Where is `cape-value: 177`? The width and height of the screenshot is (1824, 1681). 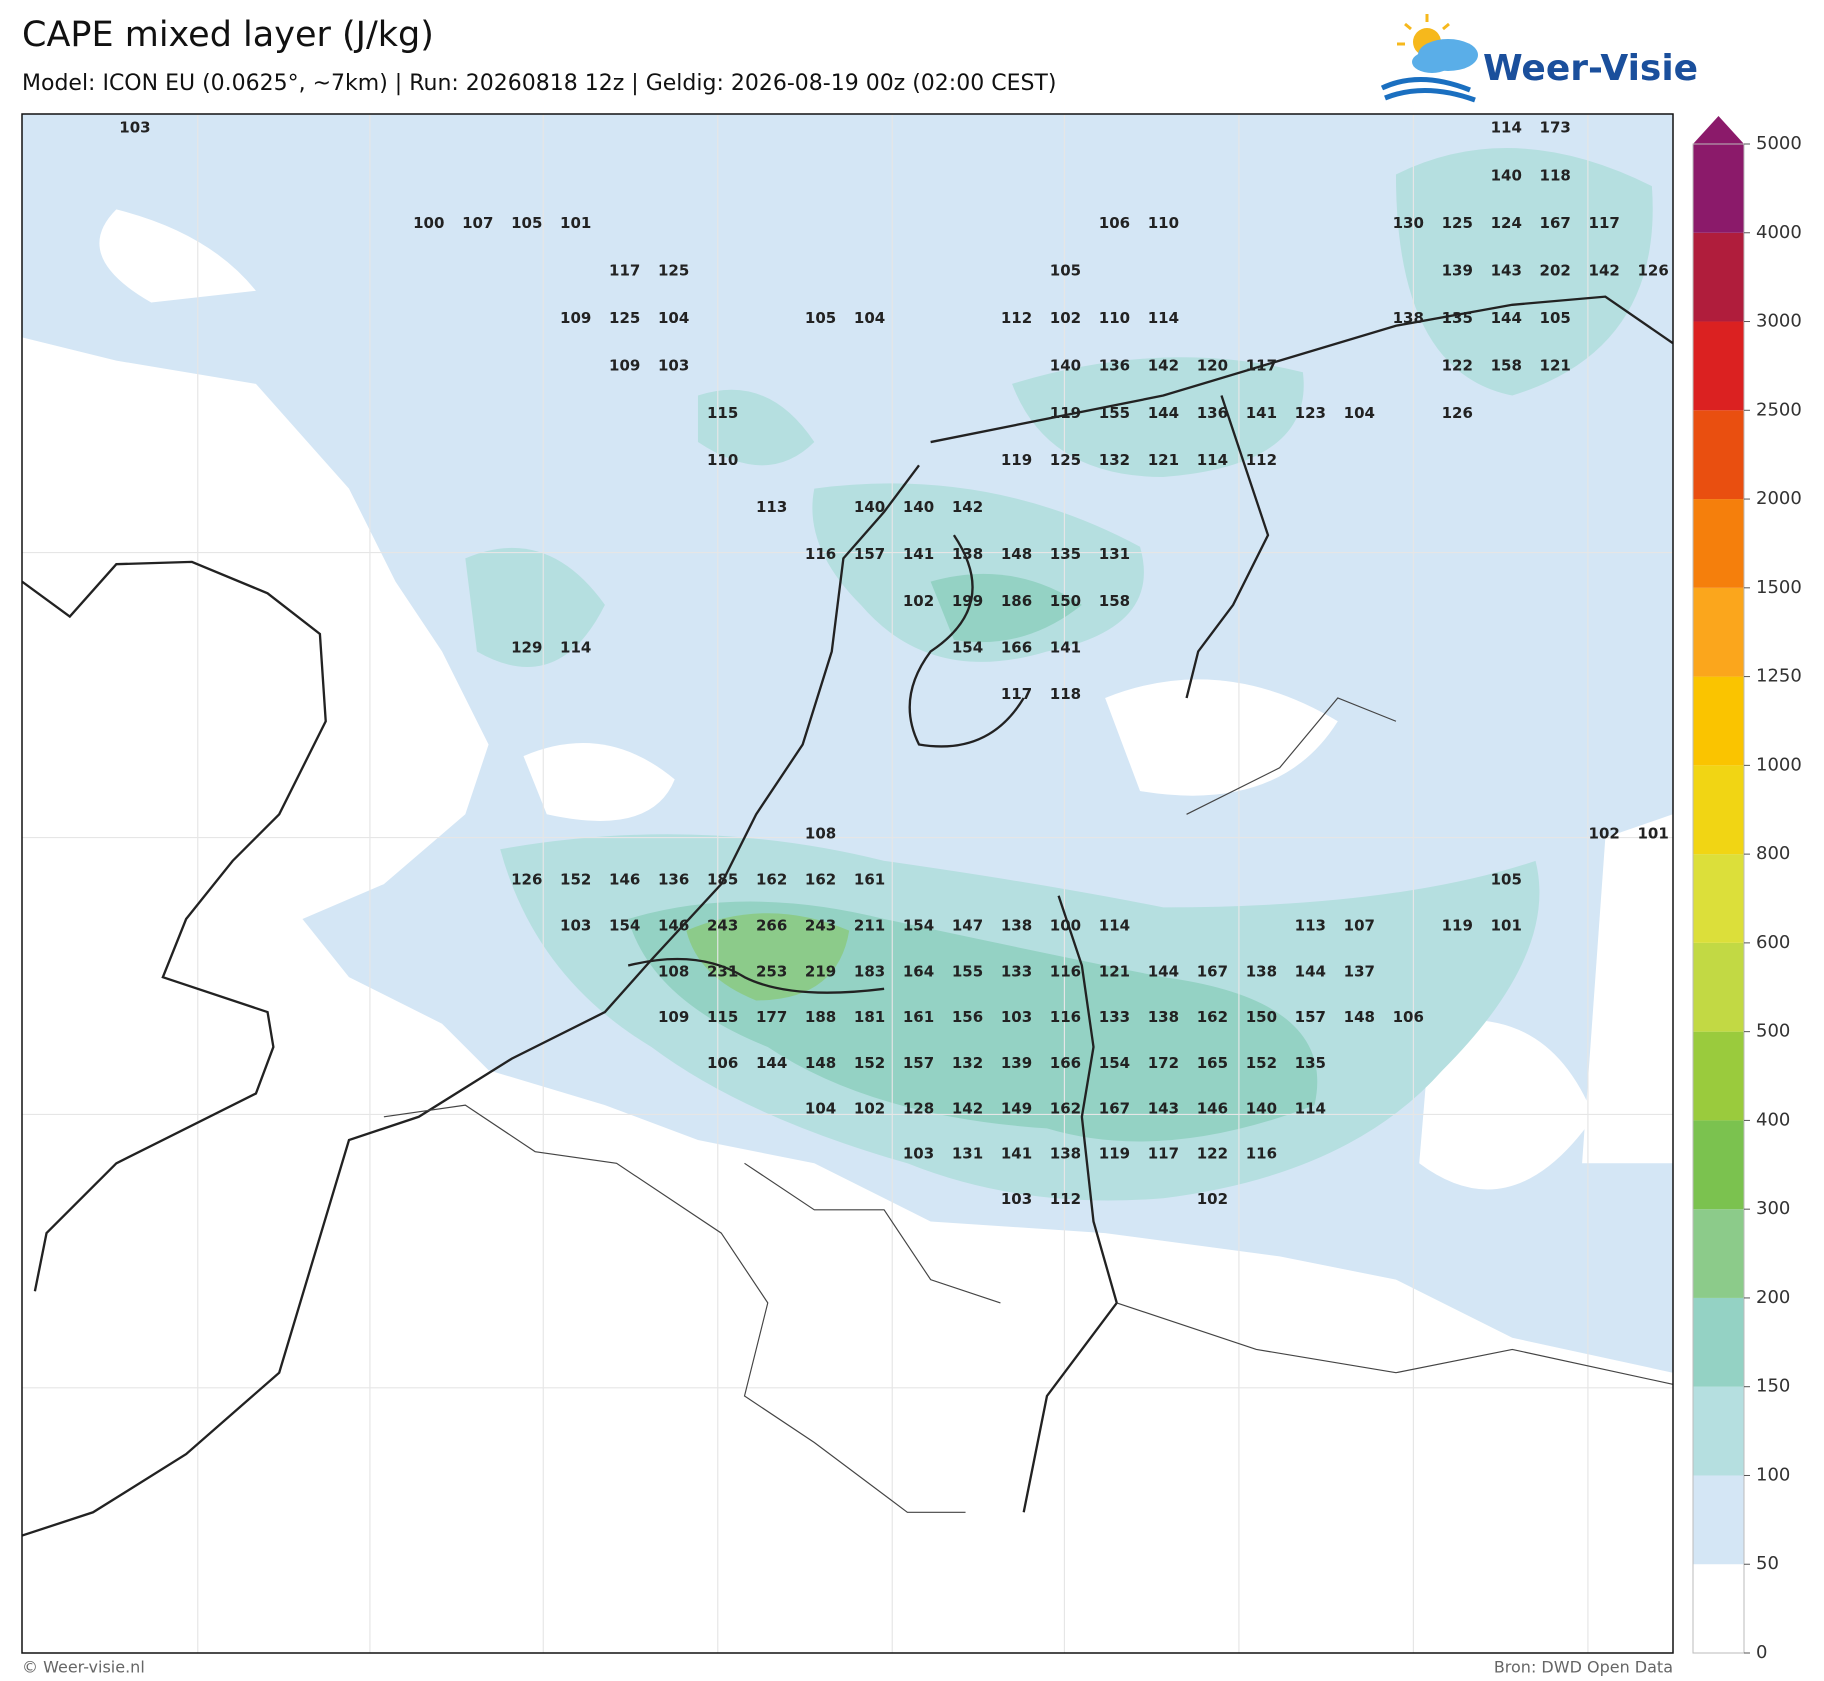
cape-value: 177 is located at coordinates (771, 1017).